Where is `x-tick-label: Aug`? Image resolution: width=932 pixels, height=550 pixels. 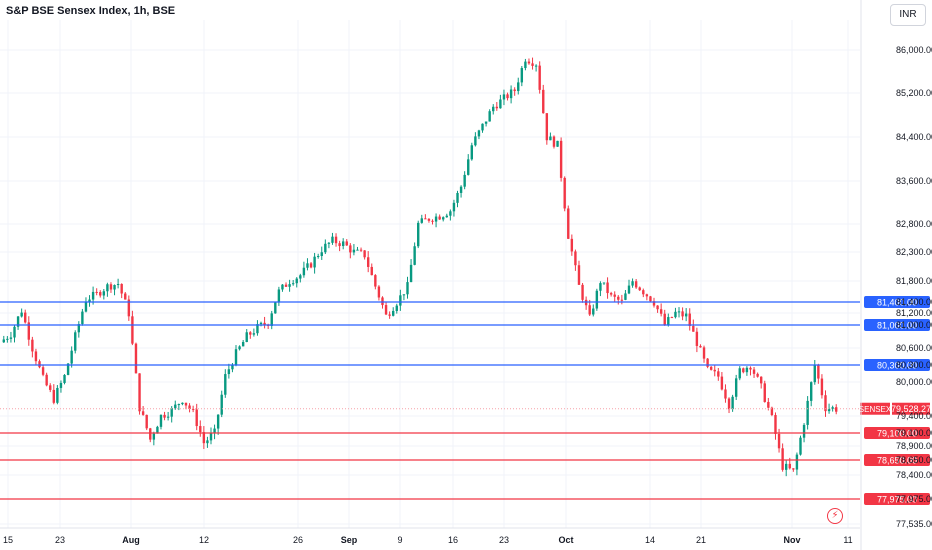
x-tick-label: Aug is located at coordinates (131, 540).